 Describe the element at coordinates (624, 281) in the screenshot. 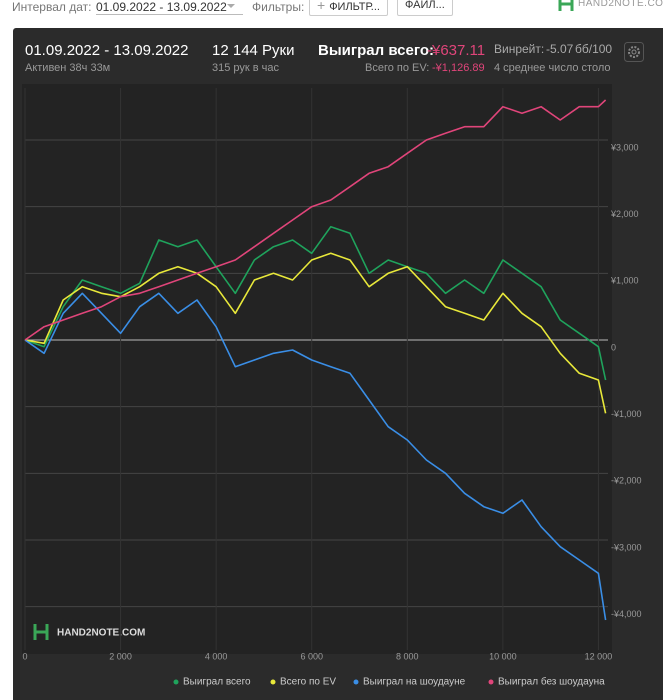

I see `y-tick-label: ¥1,000` at that location.